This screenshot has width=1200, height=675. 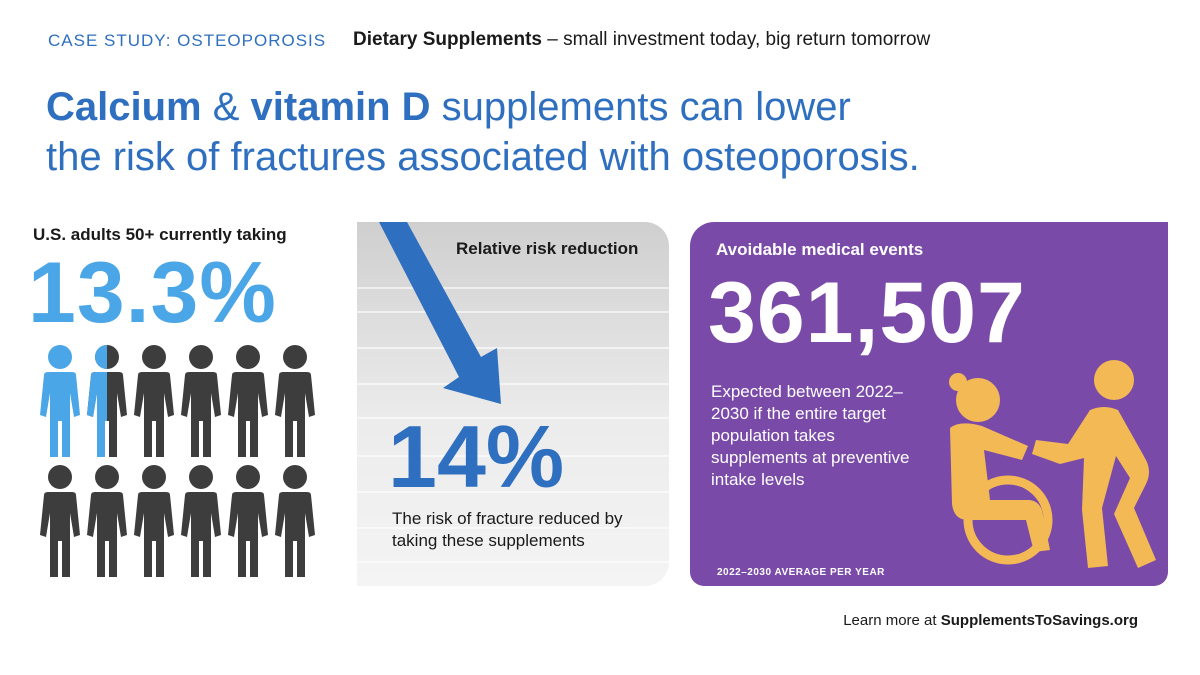 I want to click on people-pictogram, so click(x=177, y=461).